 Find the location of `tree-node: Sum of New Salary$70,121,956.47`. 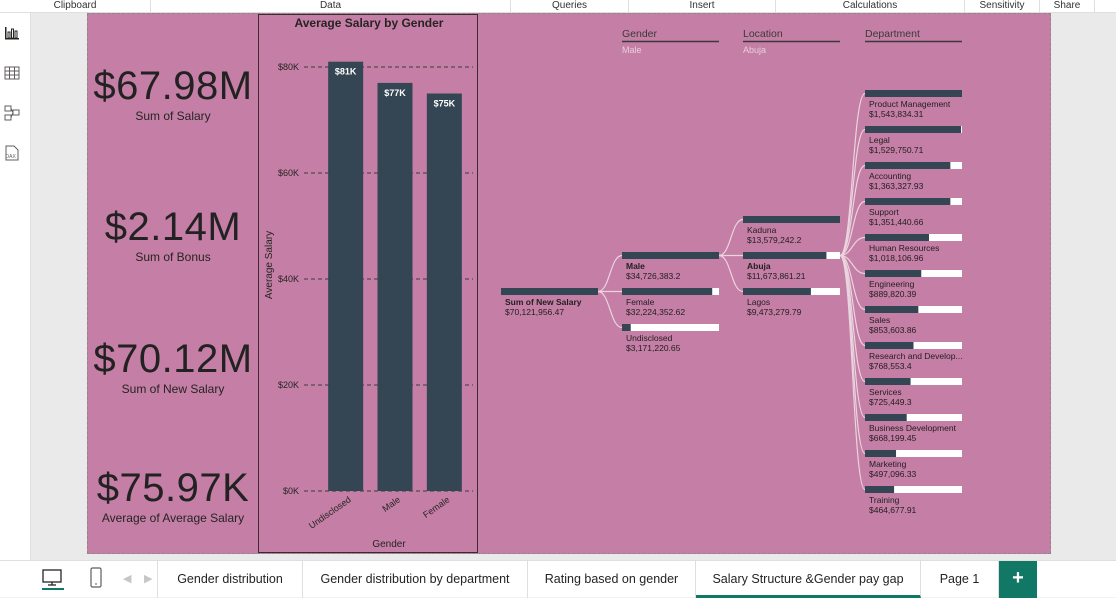

tree-node: Sum of New Salary$70,121,956.47 is located at coordinates (549, 302).